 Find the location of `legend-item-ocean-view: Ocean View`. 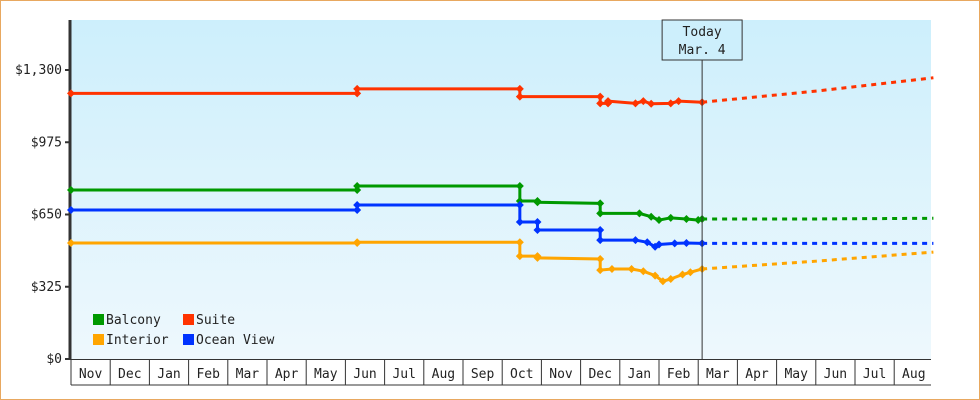

legend-item-ocean-view: Ocean View is located at coordinates (228, 340).